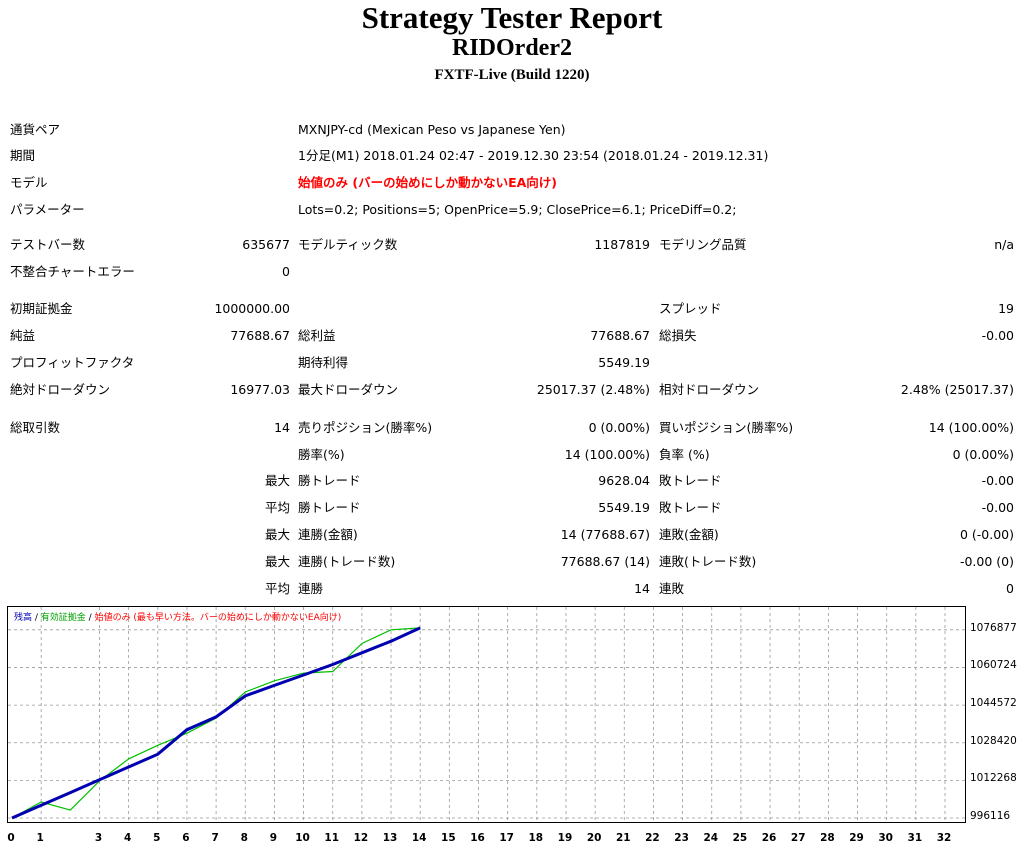 This screenshot has width=1024, height=853. I want to click on abs-drawdown-label: 絶対ドローダウン, so click(60, 389).